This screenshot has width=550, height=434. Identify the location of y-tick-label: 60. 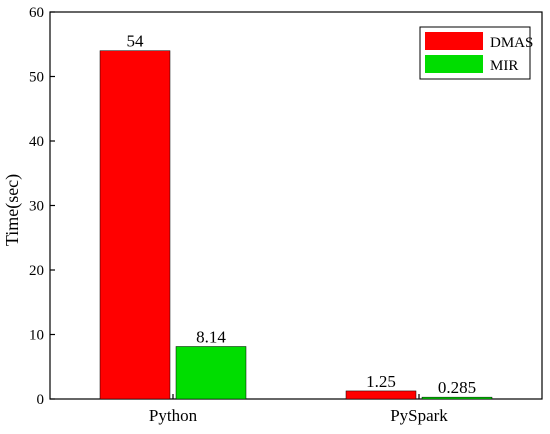
(36, 13).